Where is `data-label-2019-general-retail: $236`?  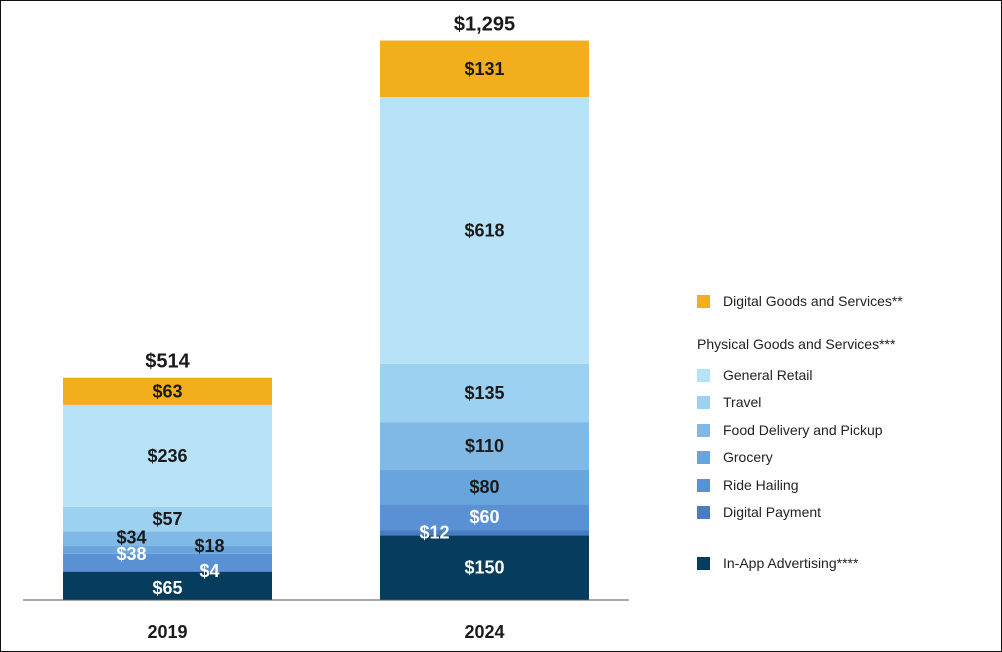 data-label-2019-general-retail: $236 is located at coordinates (167, 456).